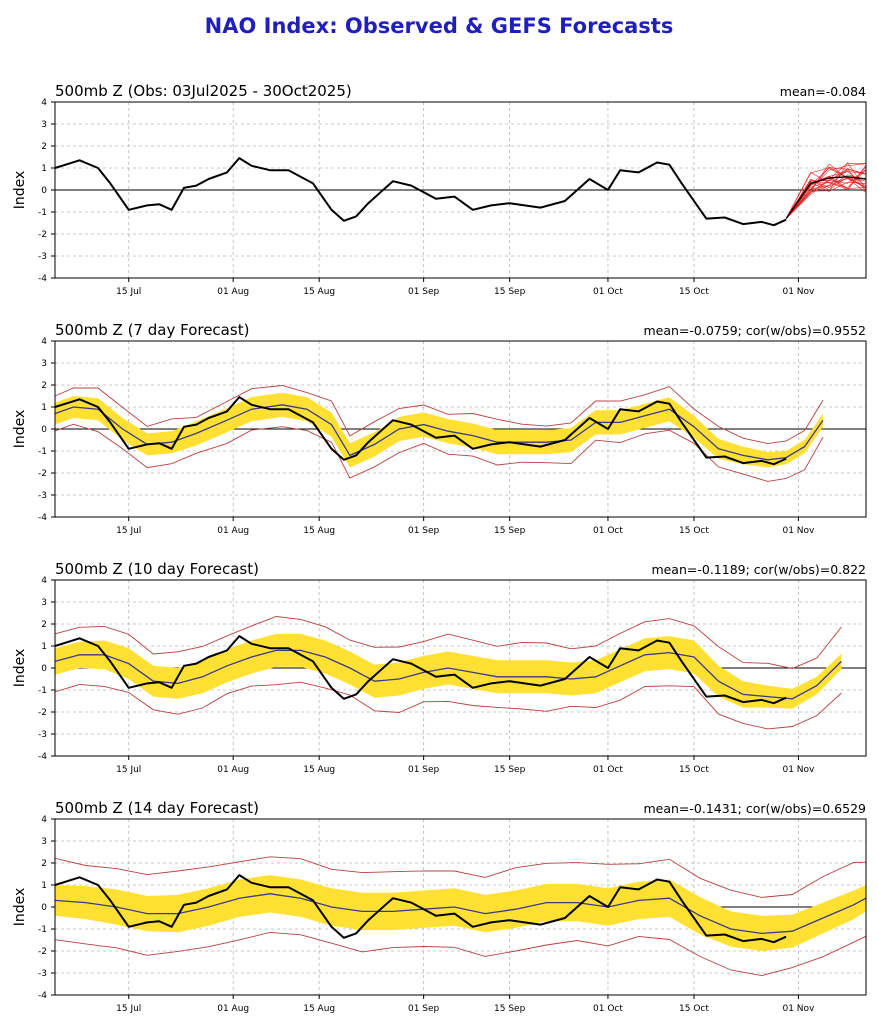 Image resolution: width=878 pixels, height=1024 pixels. What do you see at coordinates (823, 91) in the screenshot?
I see `panel-stat: mean=-0.084` at bounding box center [823, 91].